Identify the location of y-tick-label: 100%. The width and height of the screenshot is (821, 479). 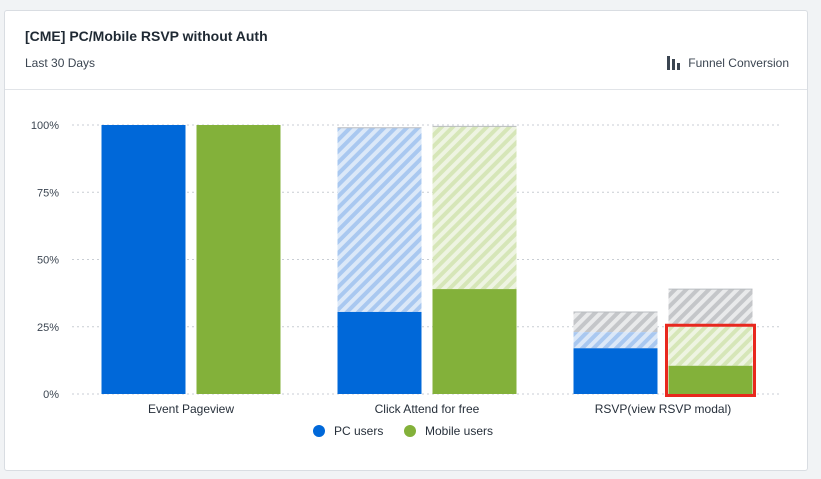
(45, 126).